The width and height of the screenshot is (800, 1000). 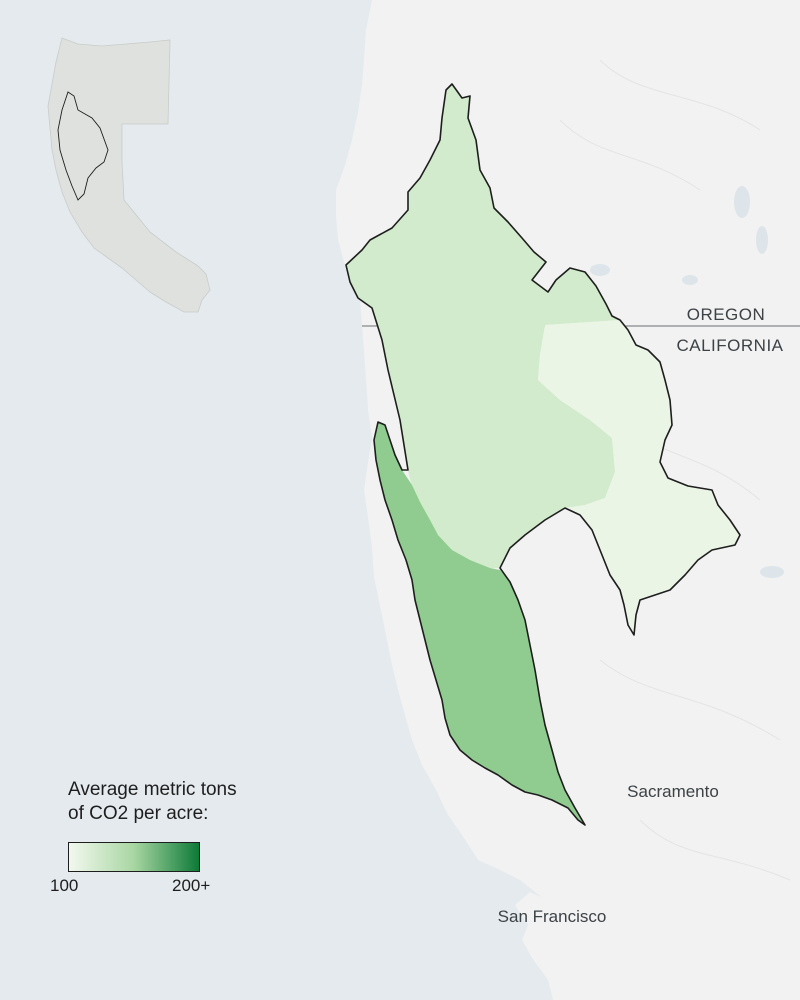 I want to click on region-coast, so click(x=479, y=623).